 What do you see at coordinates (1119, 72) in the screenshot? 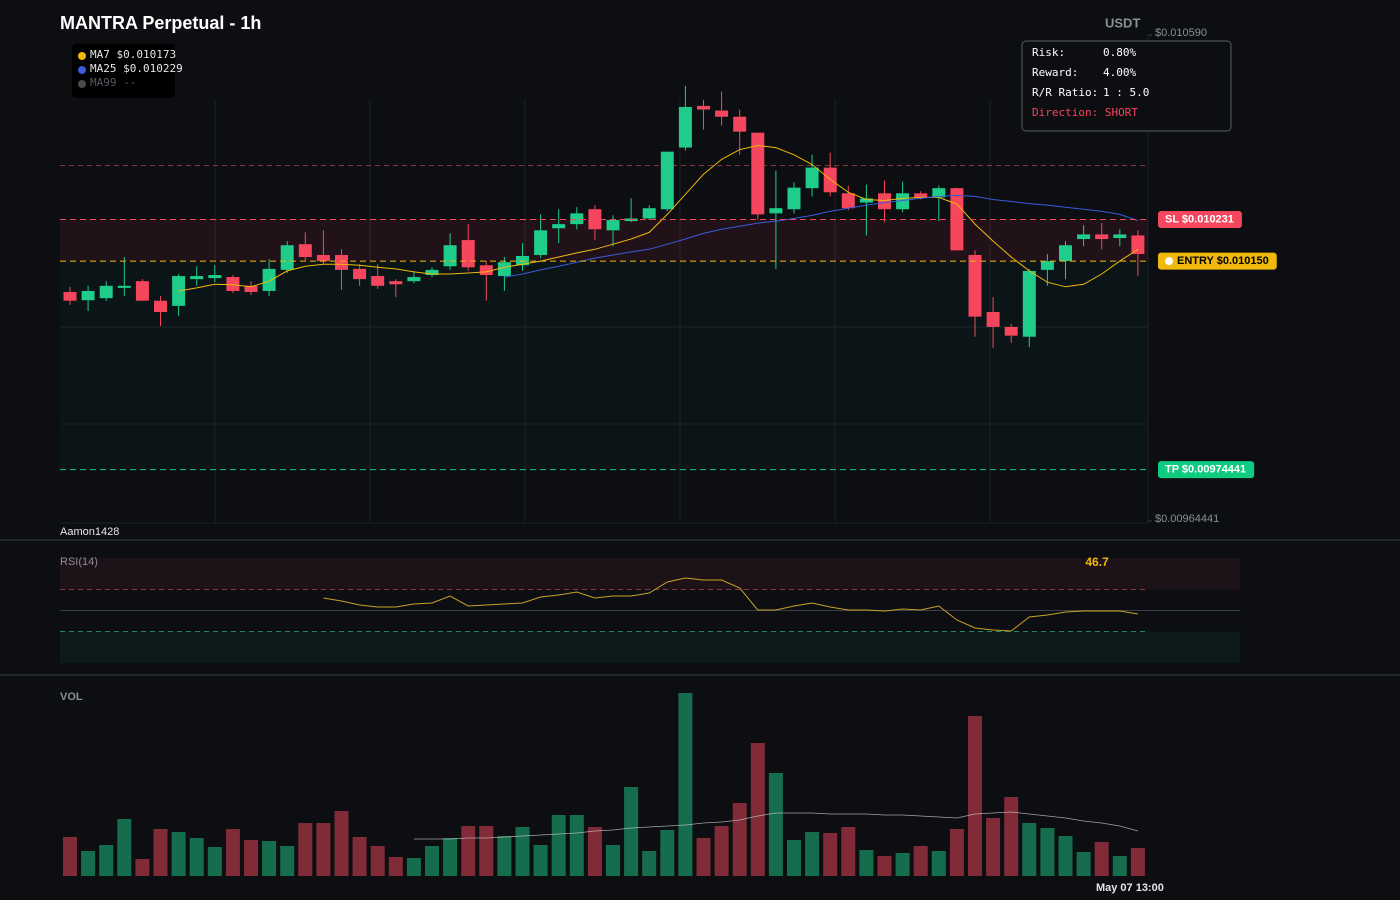
I see `trade-value: 4.00%` at bounding box center [1119, 72].